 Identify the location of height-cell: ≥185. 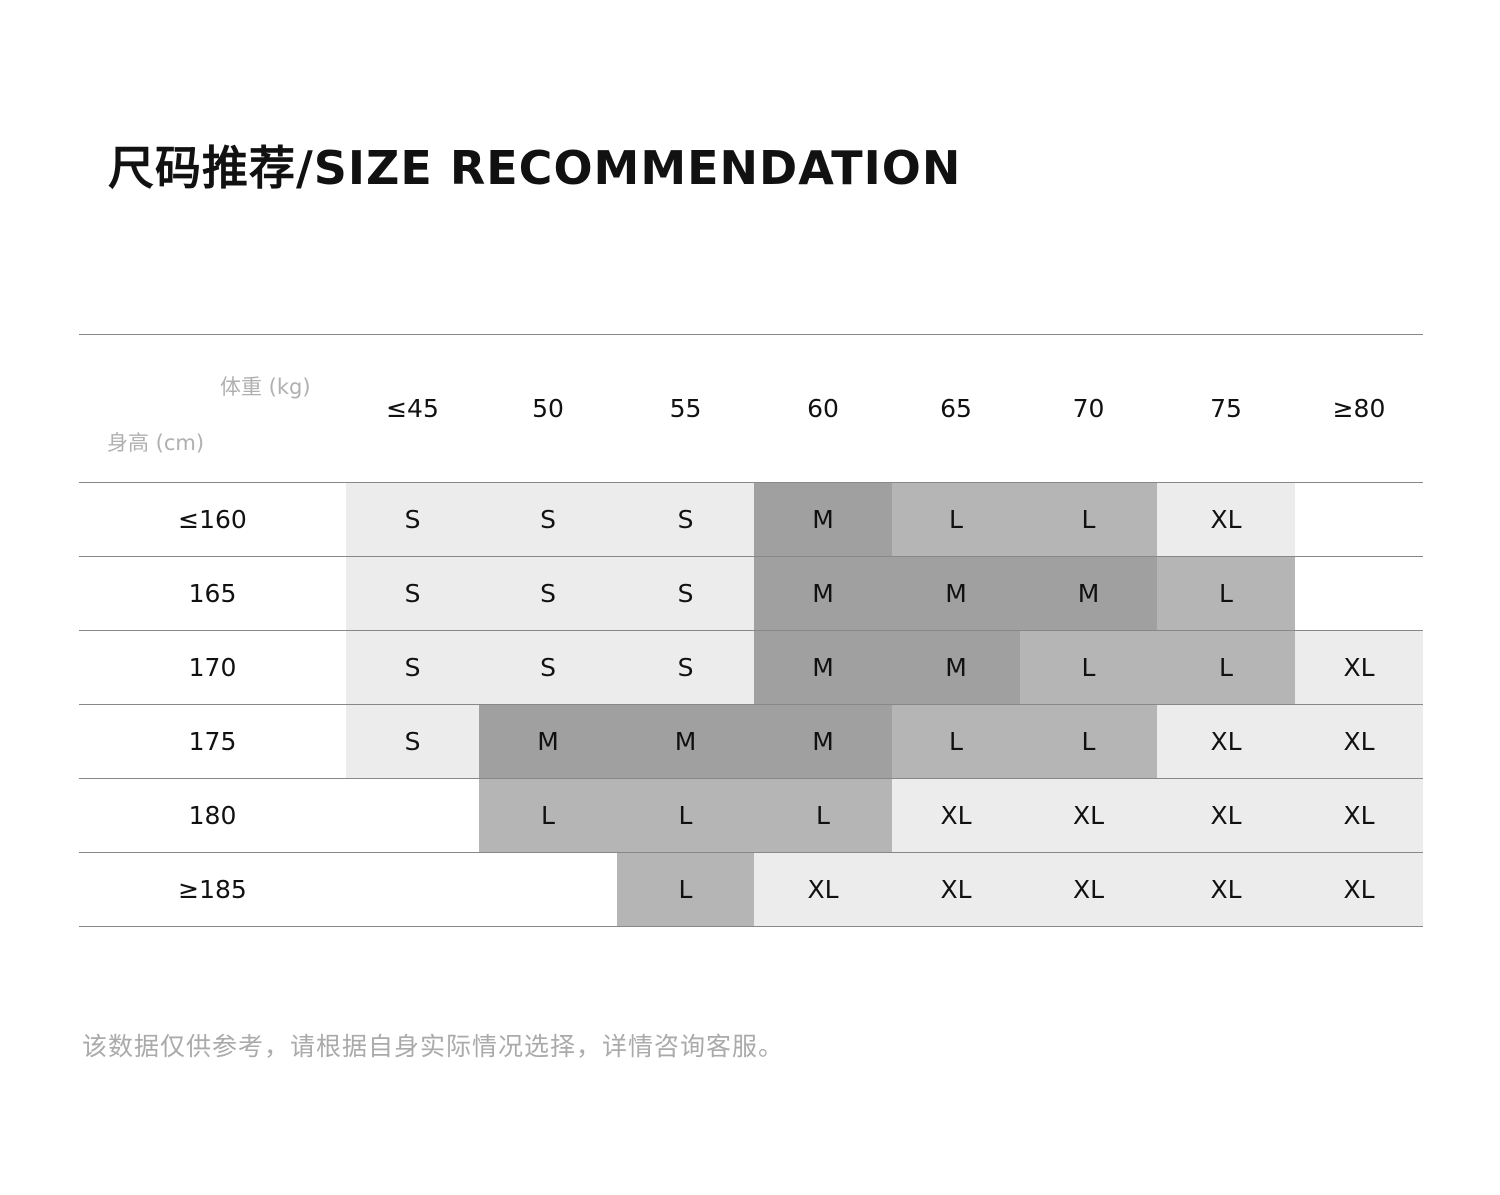
(212, 889).